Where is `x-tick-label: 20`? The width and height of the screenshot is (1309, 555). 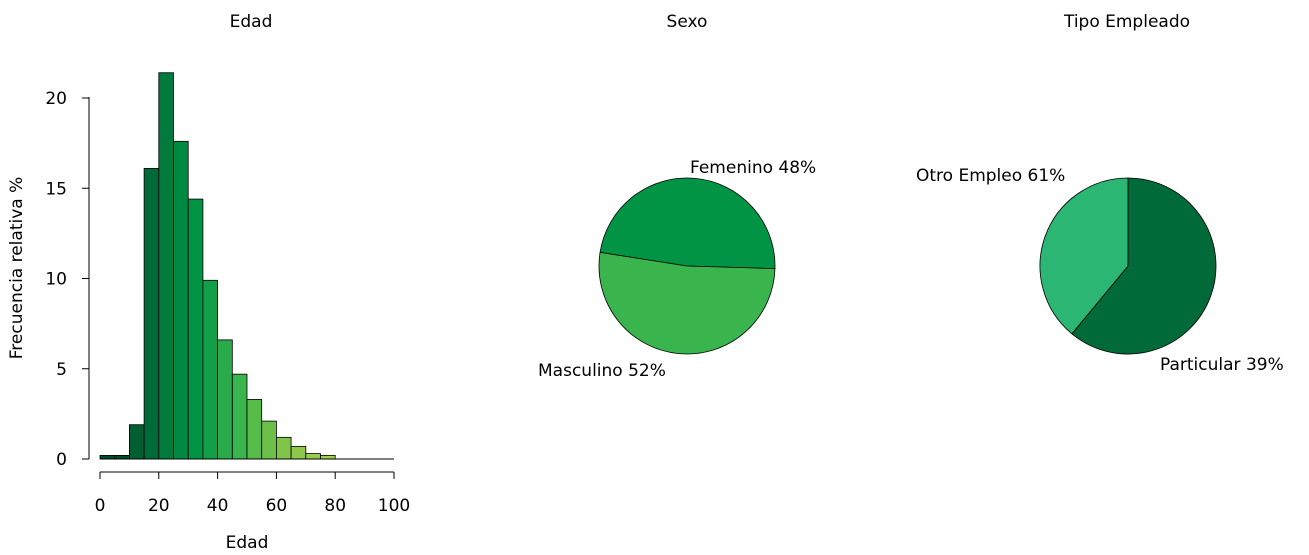
x-tick-label: 20 is located at coordinates (159, 506).